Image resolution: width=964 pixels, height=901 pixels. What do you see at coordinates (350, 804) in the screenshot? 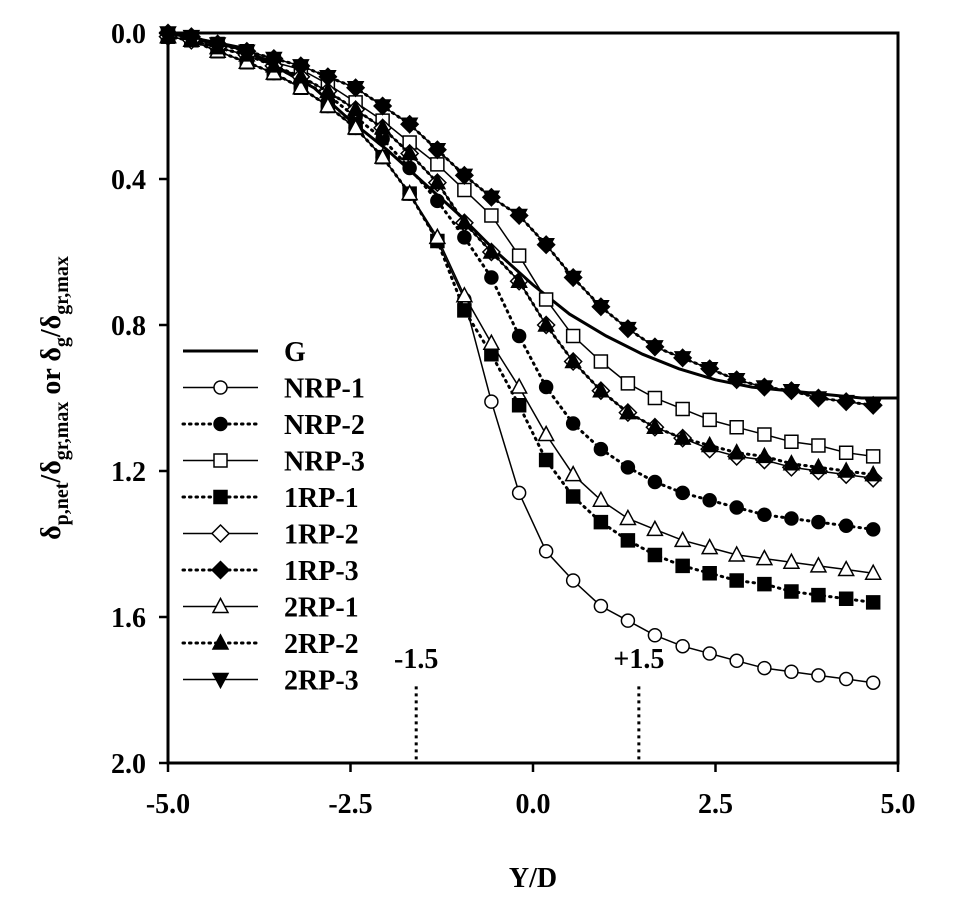
I see `x-tick-label: -2.5` at bounding box center [350, 804].